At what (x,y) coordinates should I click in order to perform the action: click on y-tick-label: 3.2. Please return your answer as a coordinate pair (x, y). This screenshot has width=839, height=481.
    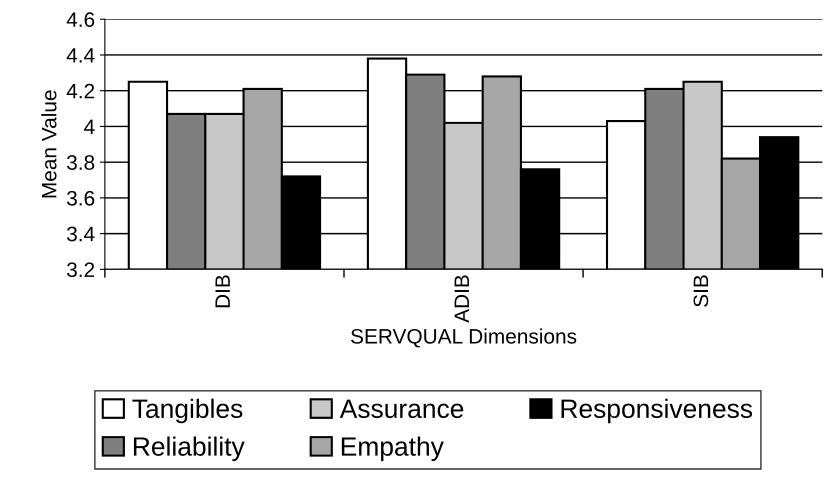
    Looking at the image, I should click on (80, 270).